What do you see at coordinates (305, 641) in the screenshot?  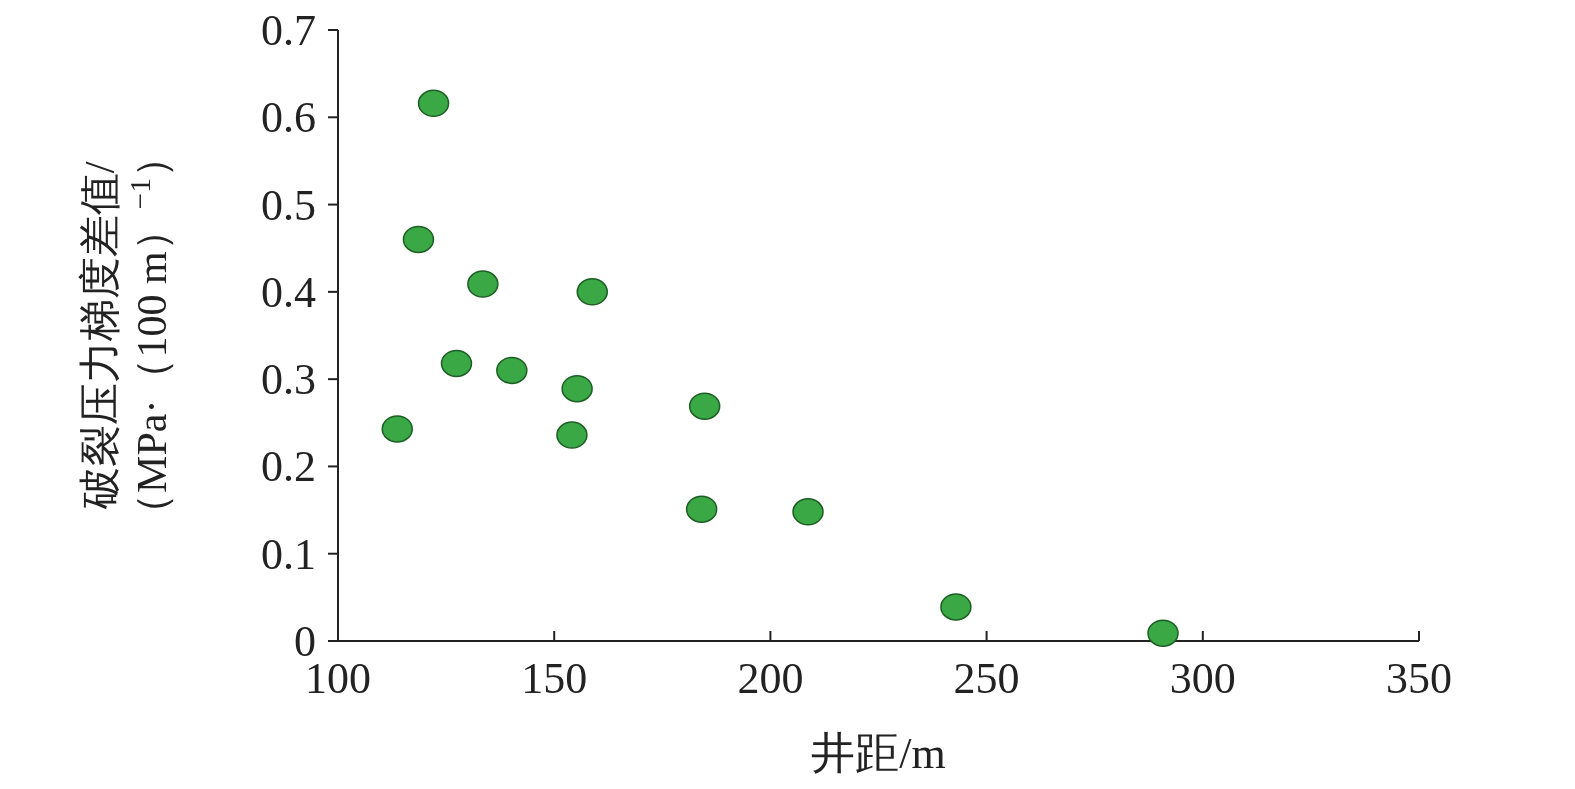 I see `y-tick-label: 0` at bounding box center [305, 641].